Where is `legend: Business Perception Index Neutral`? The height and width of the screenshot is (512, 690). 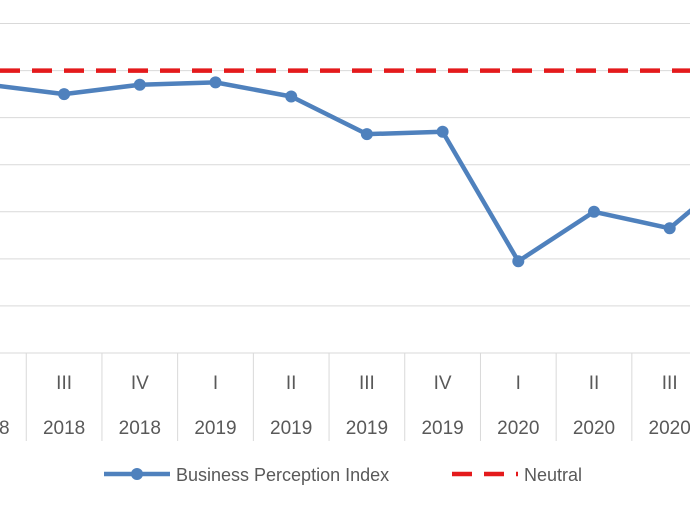
legend: Business Perception Index Neutral is located at coordinates (343, 475).